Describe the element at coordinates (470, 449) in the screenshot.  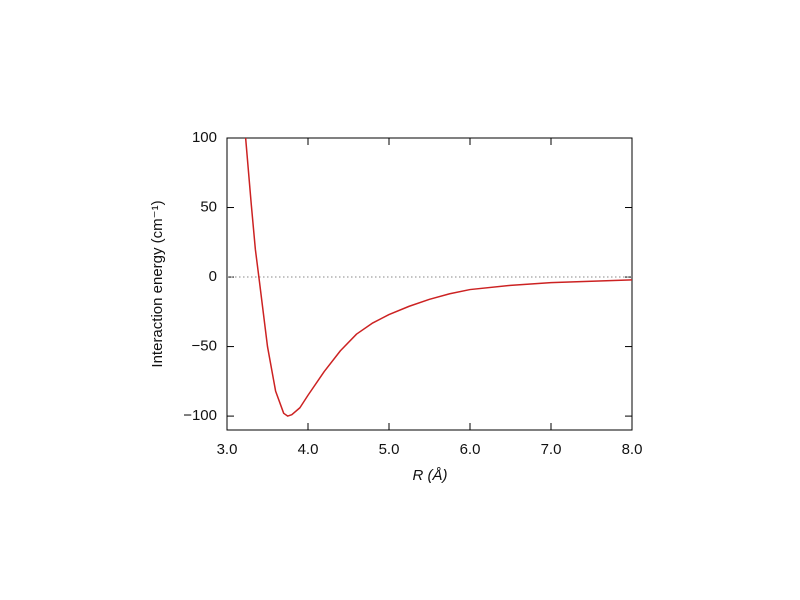
I see `x-tick-label: 6.0` at that location.